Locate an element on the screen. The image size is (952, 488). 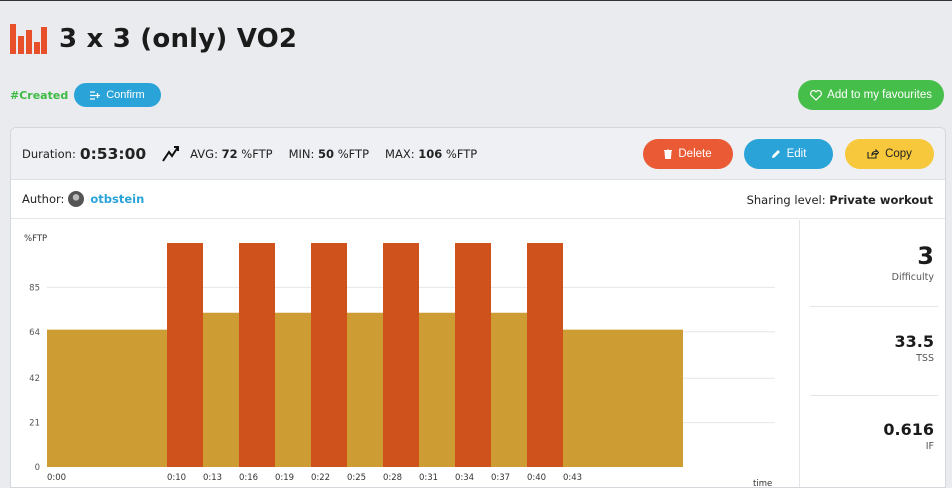
favourite-label: Add to my favourites is located at coordinates (879, 95).